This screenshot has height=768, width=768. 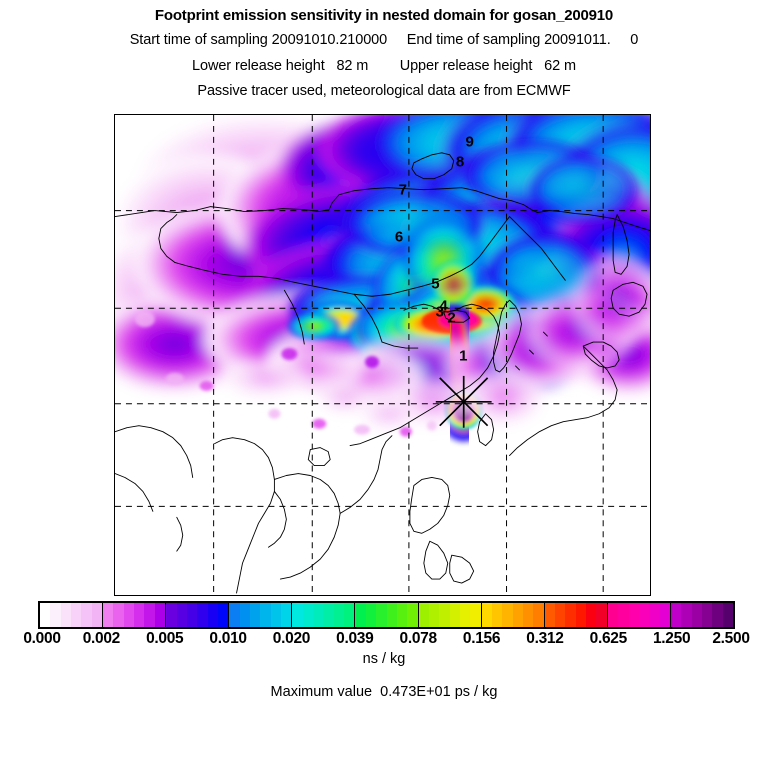 I want to click on colorbar-tick-4: 0.020, so click(x=291, y=638).